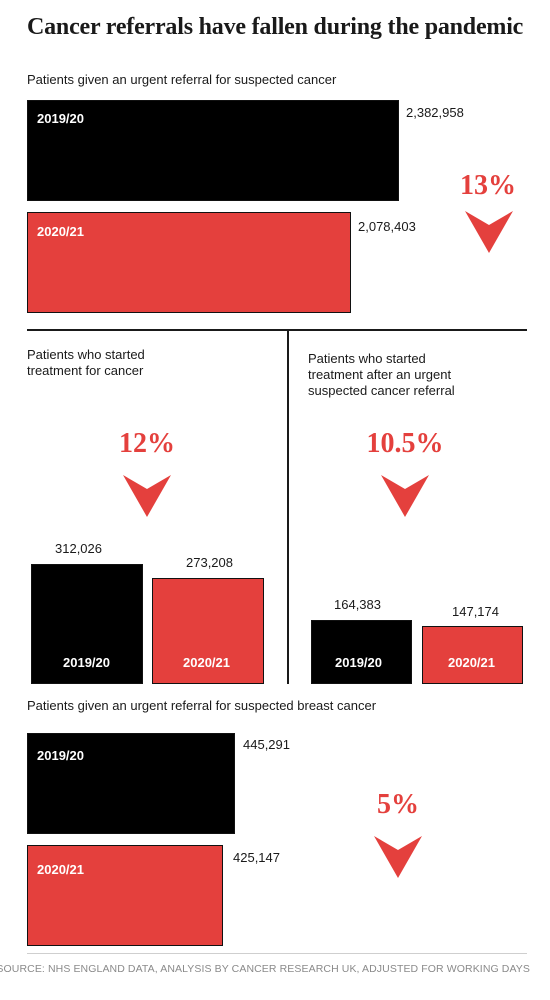  What do you see at coordinates (475, 611) in the screenshot?
I see `panel3-value-2020: 147,174` at bounding box center [475, 611].